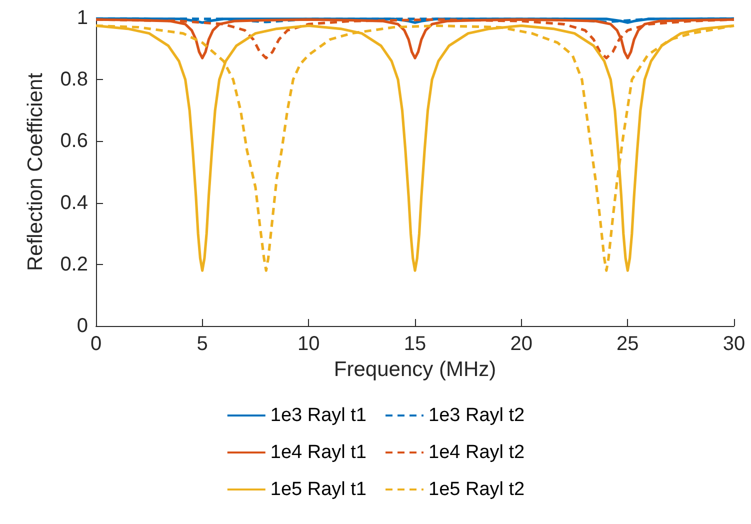 This screenshot has height=524, width=751. What do you see at coordinates (476, 452) in the screenshot?
I see `legend-label: 1e4 Rayl t2` at bounding box center [476, 452].